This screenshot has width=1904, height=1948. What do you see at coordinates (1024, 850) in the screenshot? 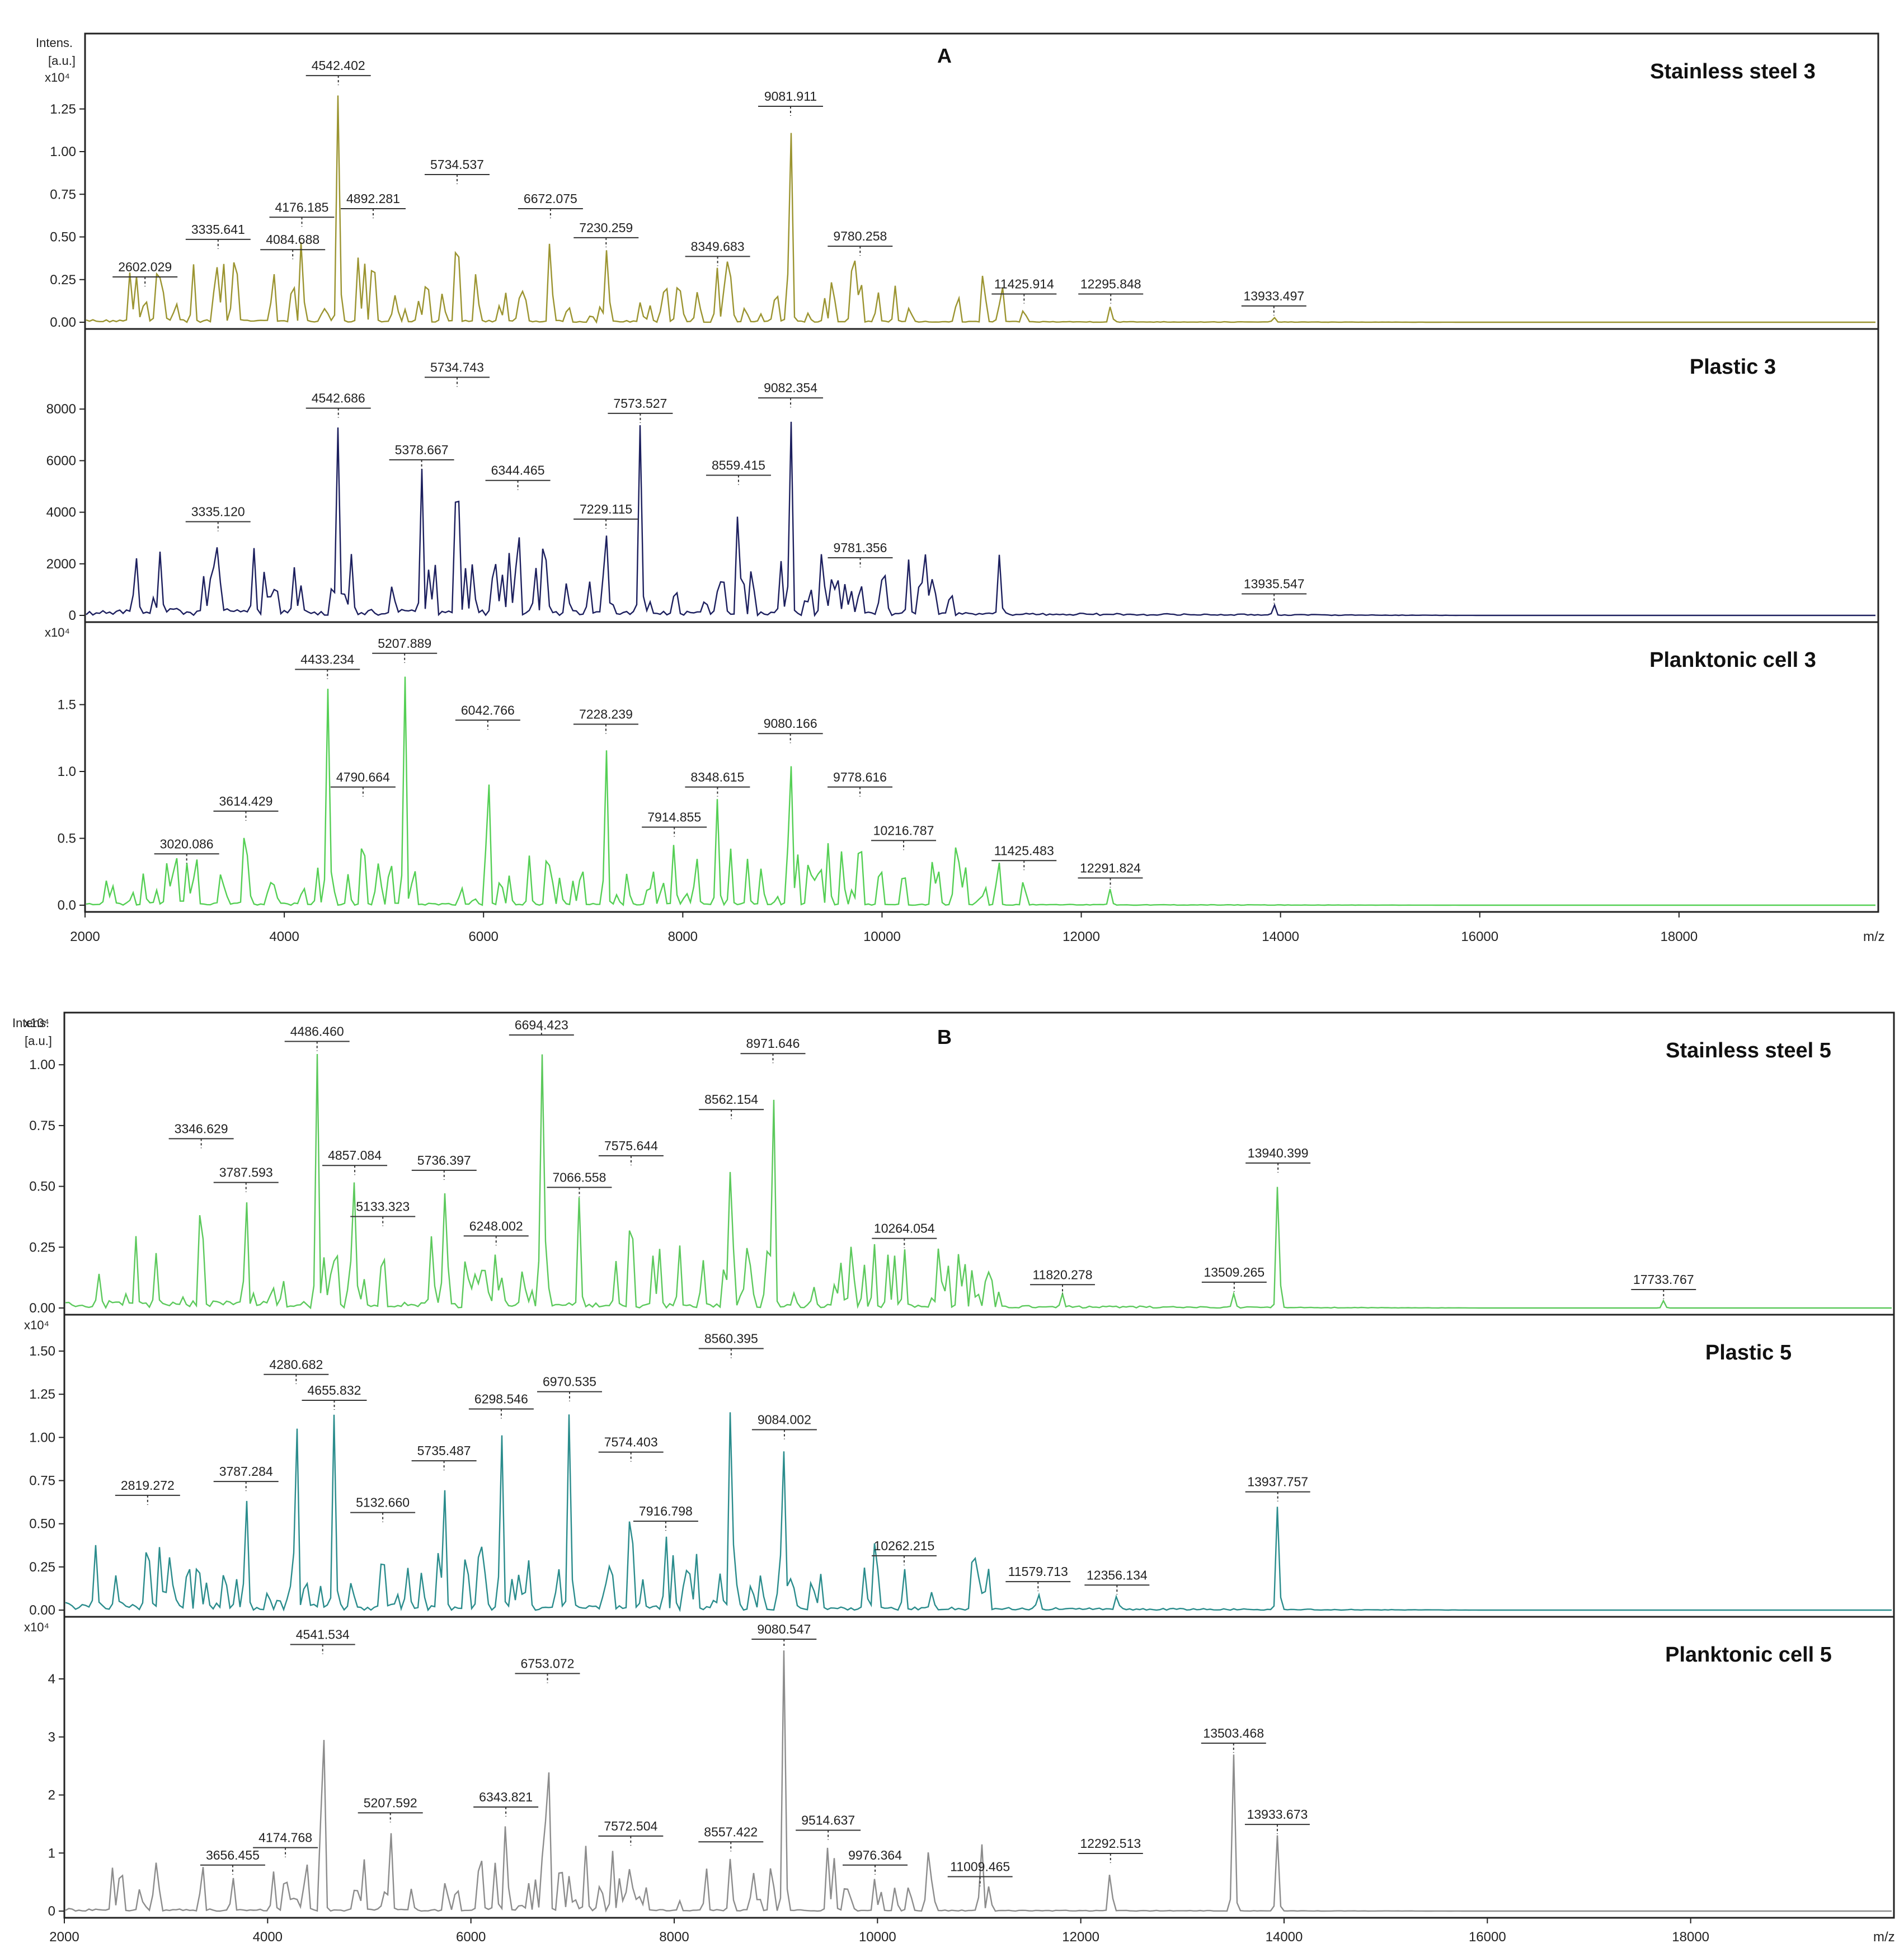
I see `peak-label: 11425.483` at bounding box center [1024, 850].